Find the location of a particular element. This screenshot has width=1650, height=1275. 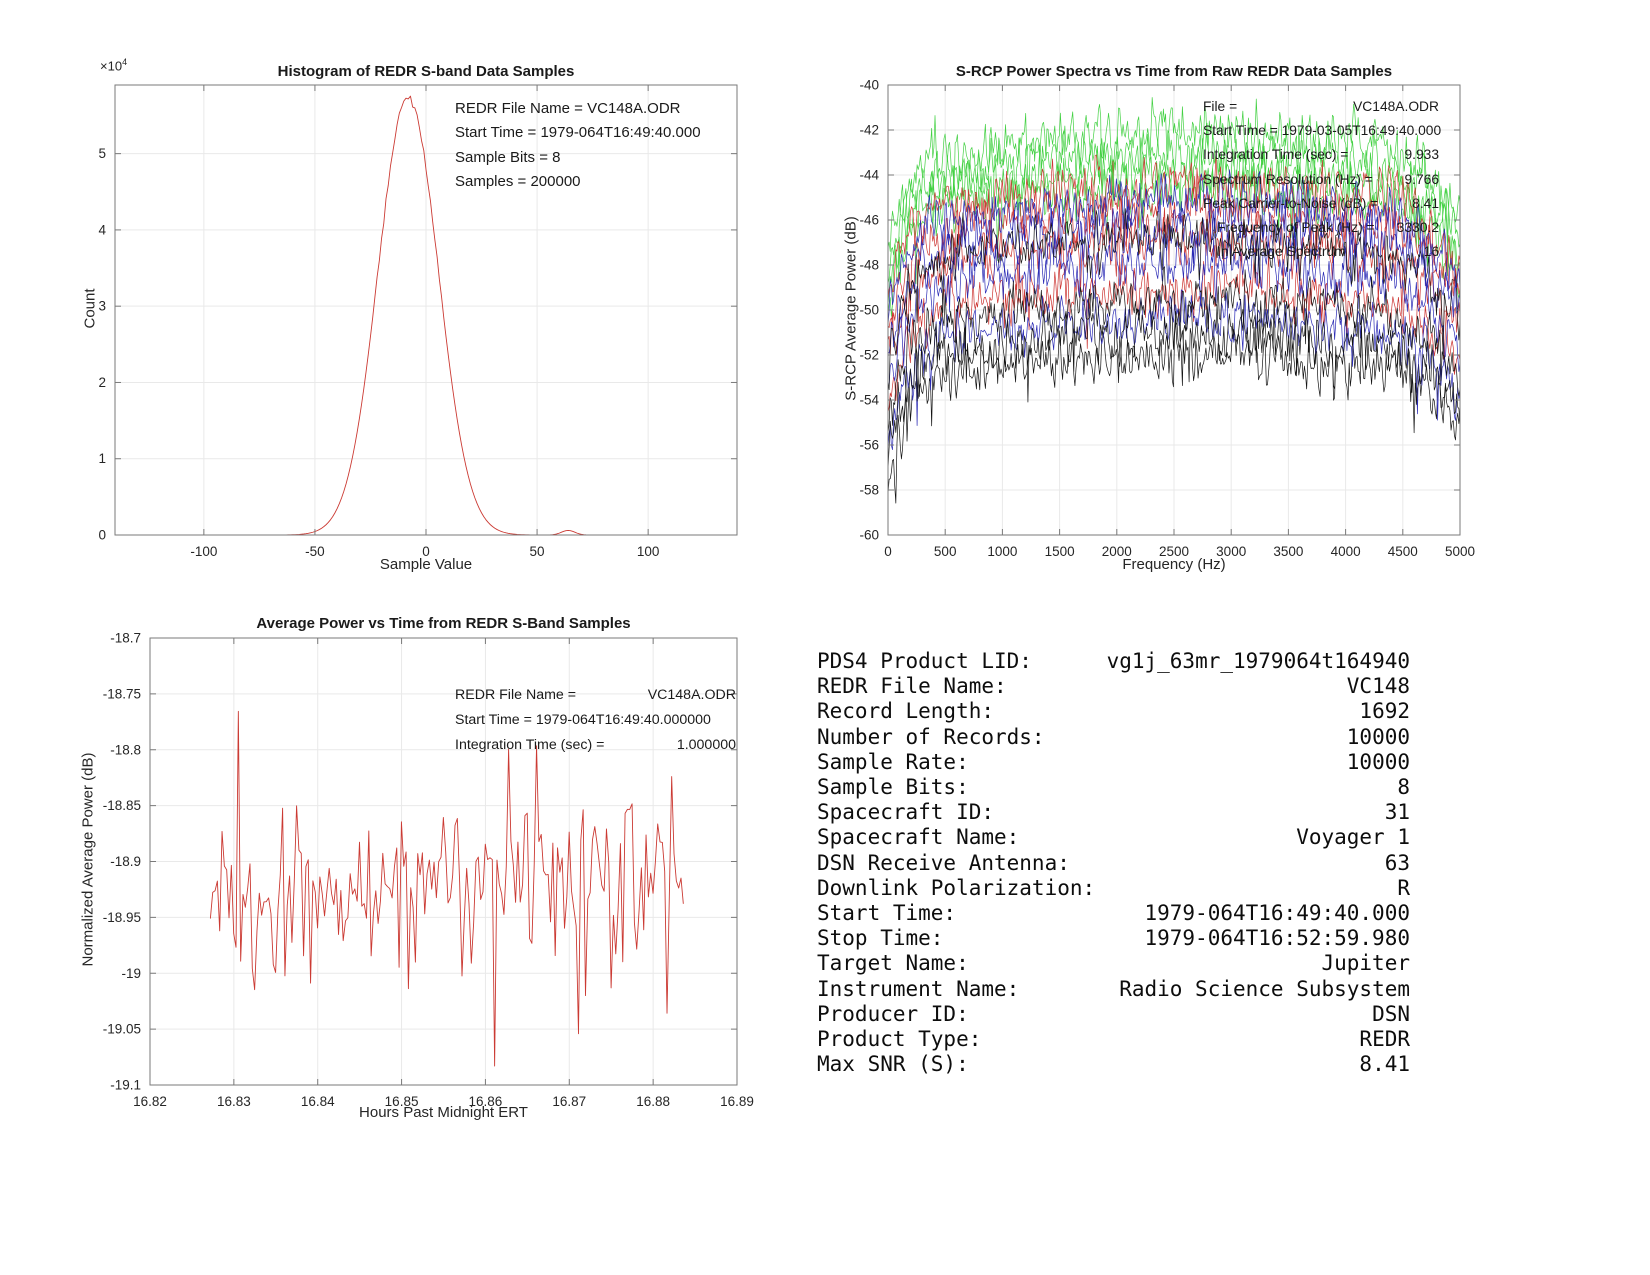

spectrum-1-curve is located at coordinates (1174, 412).